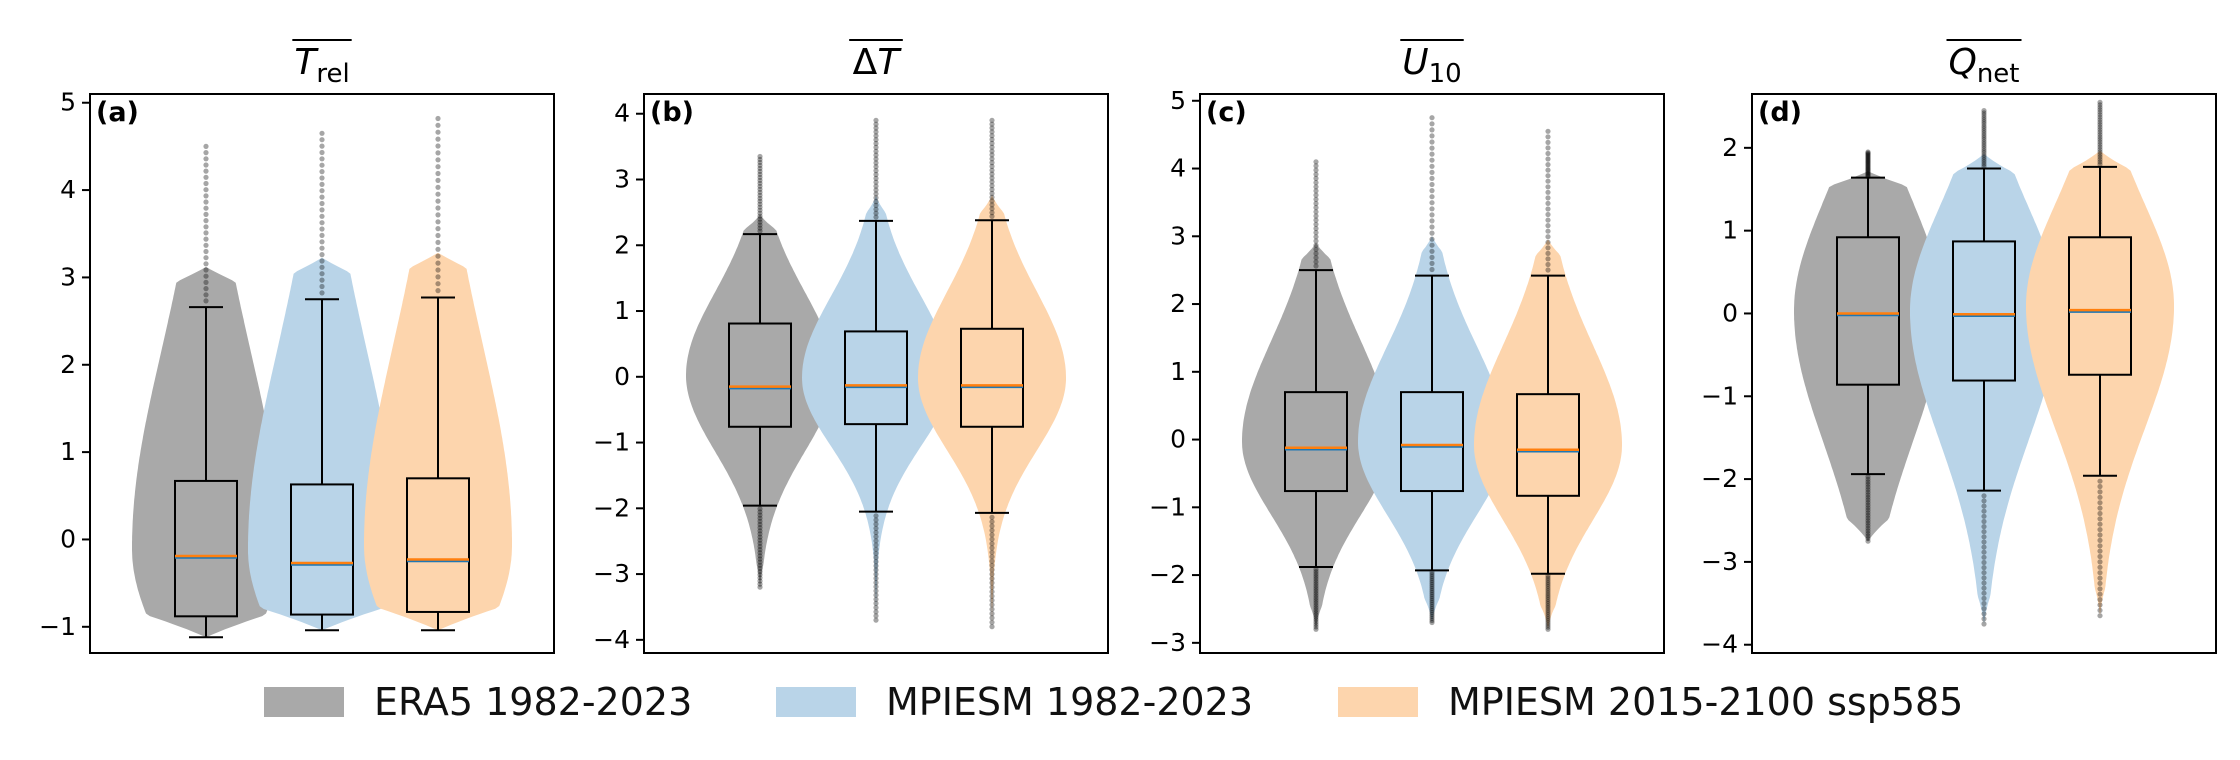 This screenshot has height=760, width=2240. I want to click on violin-mpiesm-ssp585, so click(1548, 434).